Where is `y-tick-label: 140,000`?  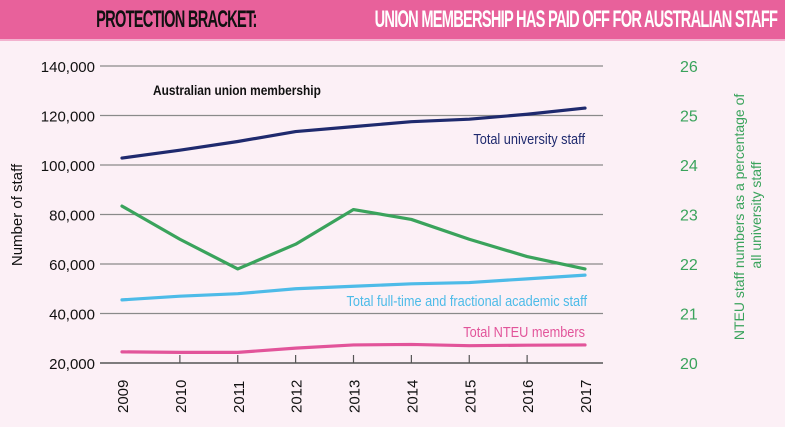 y-tick-label: 140,000 is located at coordinates (68, 67).